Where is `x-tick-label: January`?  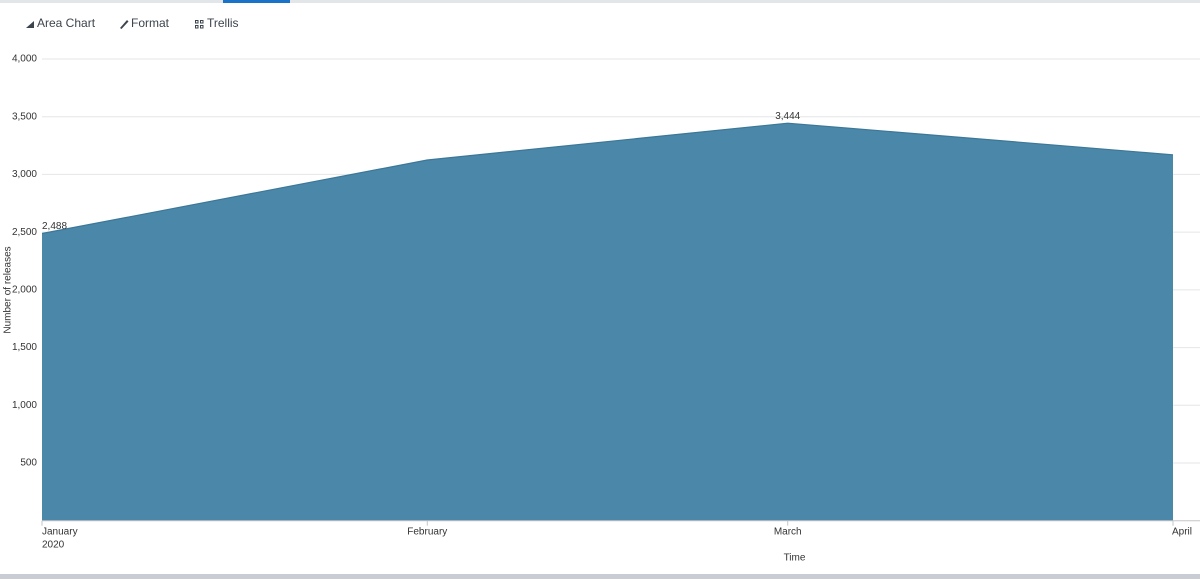
x-tick-label: January is located at coordinates (60, 532).